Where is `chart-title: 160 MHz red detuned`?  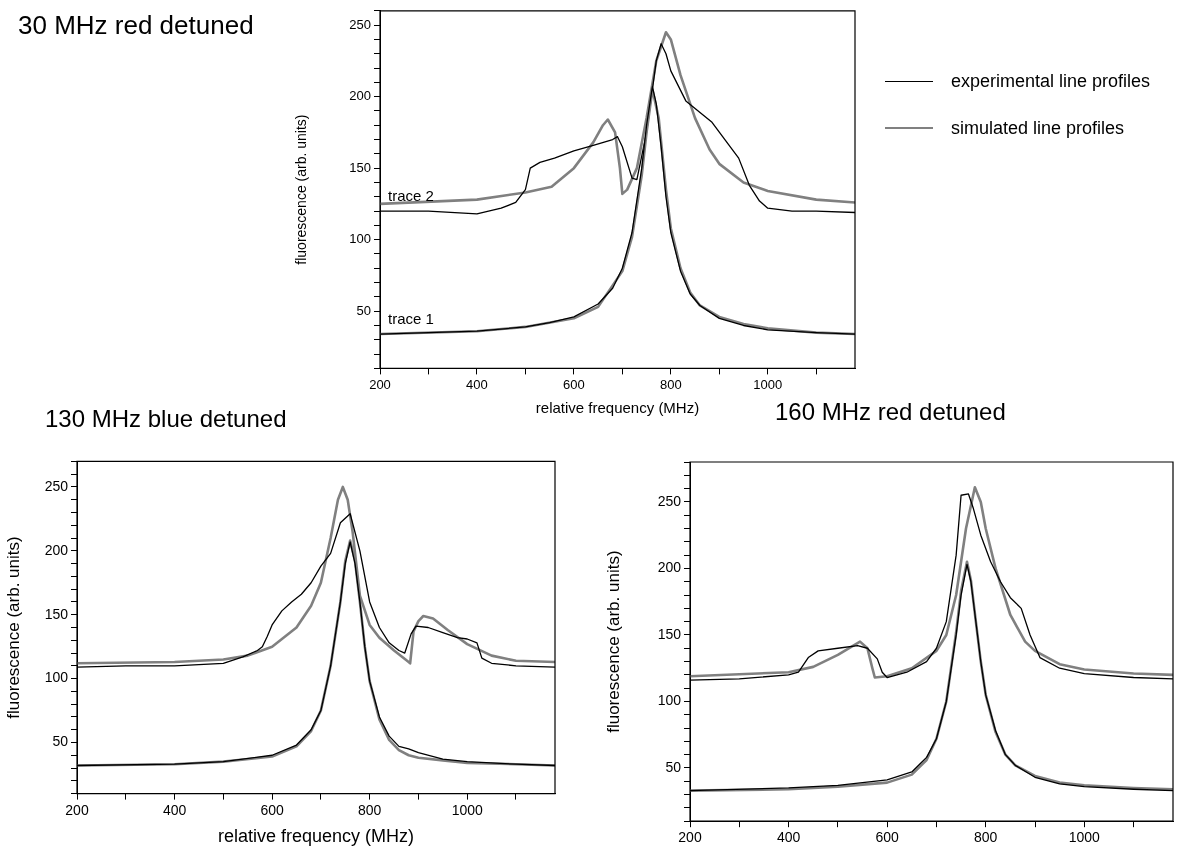 chart-title: 160 MHz red detuned is located at coordinates (890, 412).